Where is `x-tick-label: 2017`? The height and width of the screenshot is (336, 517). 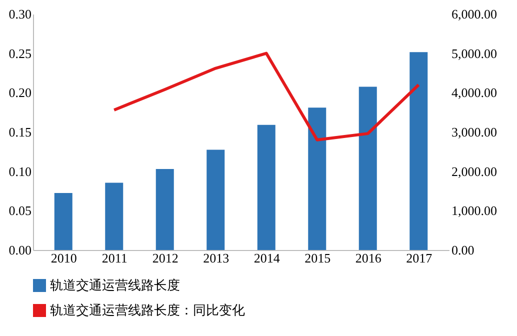 x-tick-label: 2017 is located at coordinates (419, 258).